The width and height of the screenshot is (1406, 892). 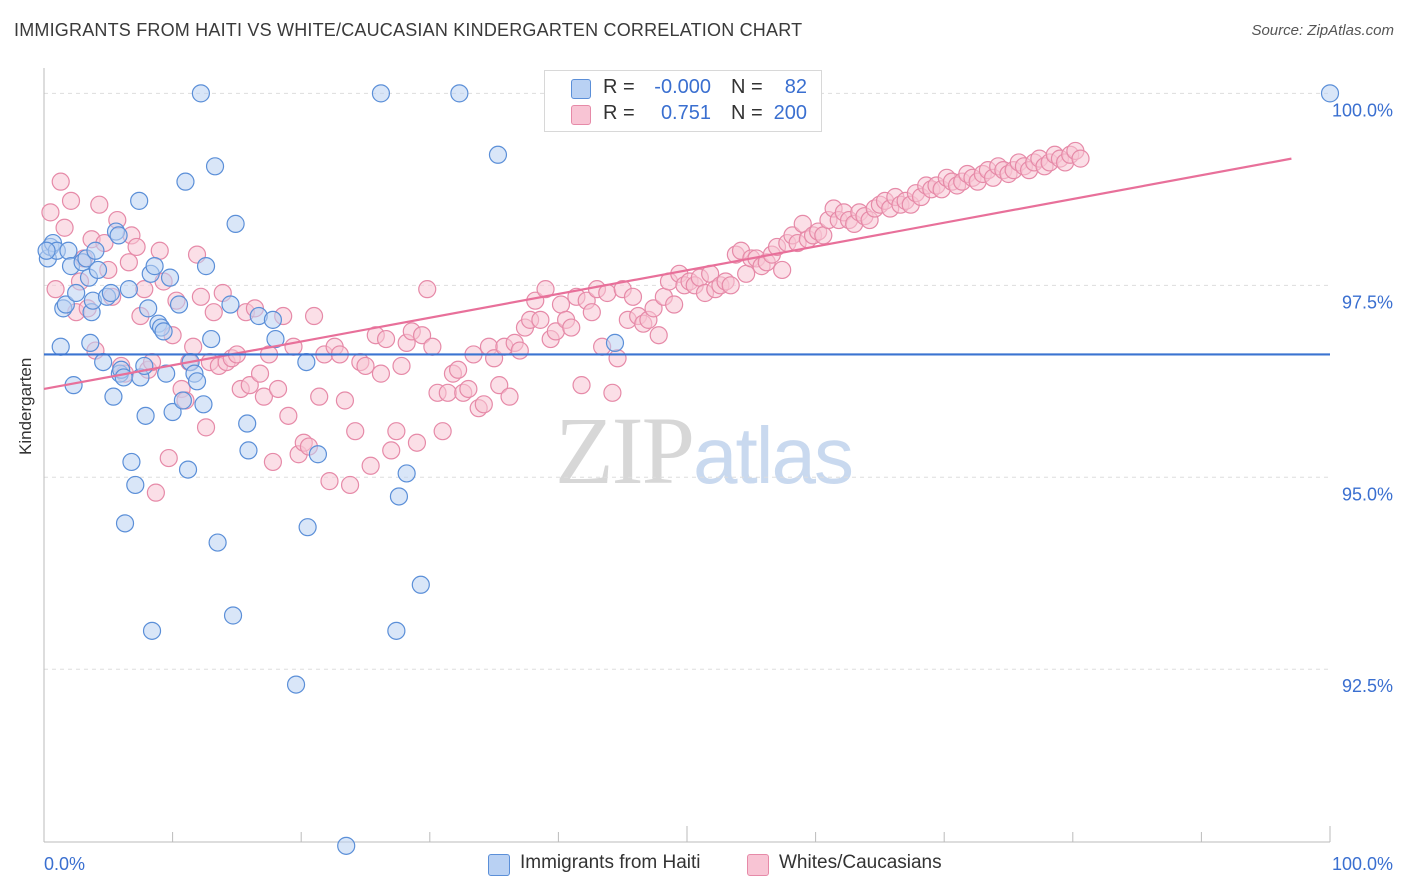 What do you see at coordinates (64, 864) in the screenshot?
I see `x-tick-label: 0.0%` at bounding box center [64, 864].